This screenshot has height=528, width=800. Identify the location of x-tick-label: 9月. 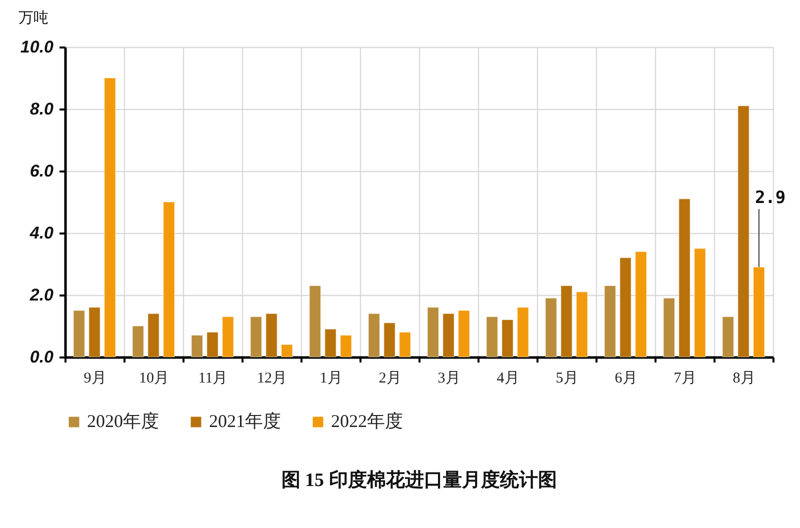
(95, 378).